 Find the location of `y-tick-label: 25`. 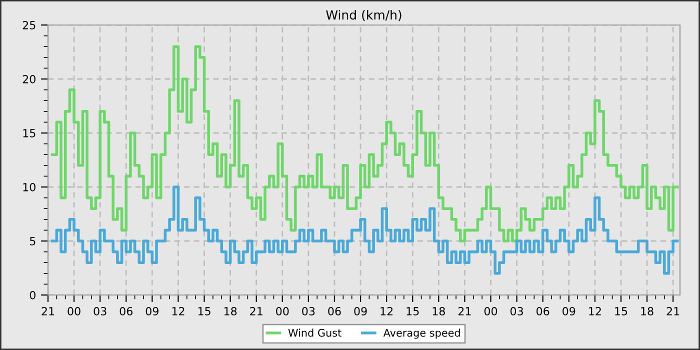

y-tick-label: 25 is located at coordinates (29, 25).